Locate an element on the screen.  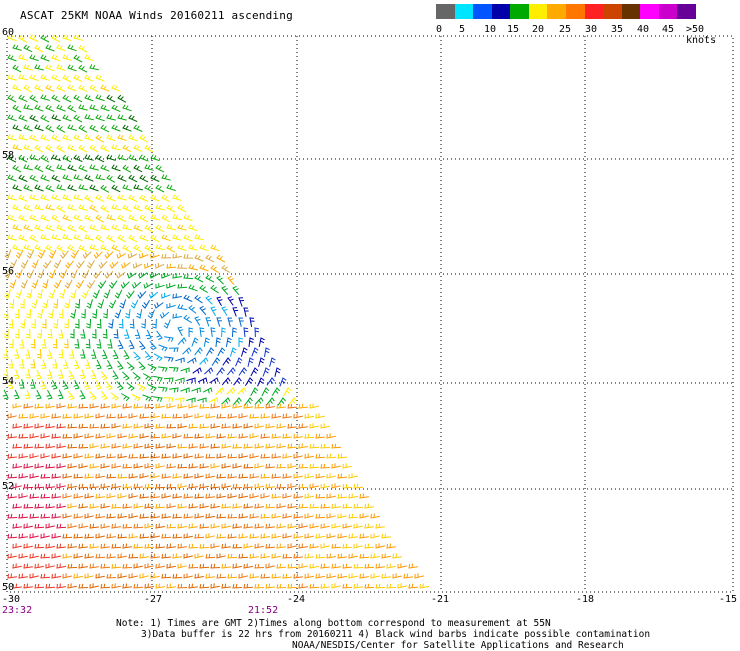
lon-label-27w: -27 is located at coordinates (153, 599).